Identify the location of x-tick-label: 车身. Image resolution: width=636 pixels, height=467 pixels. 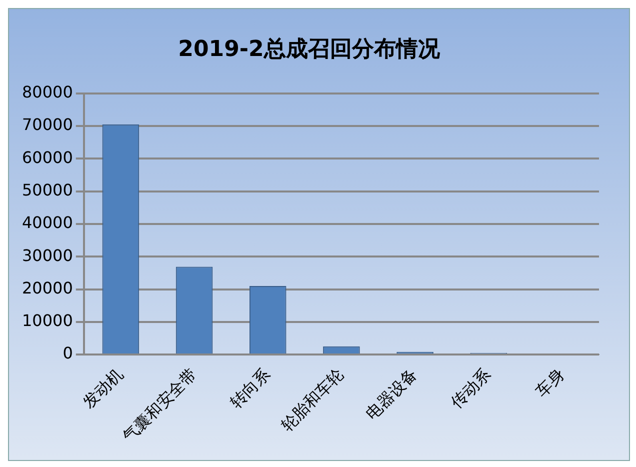
(550, 382).